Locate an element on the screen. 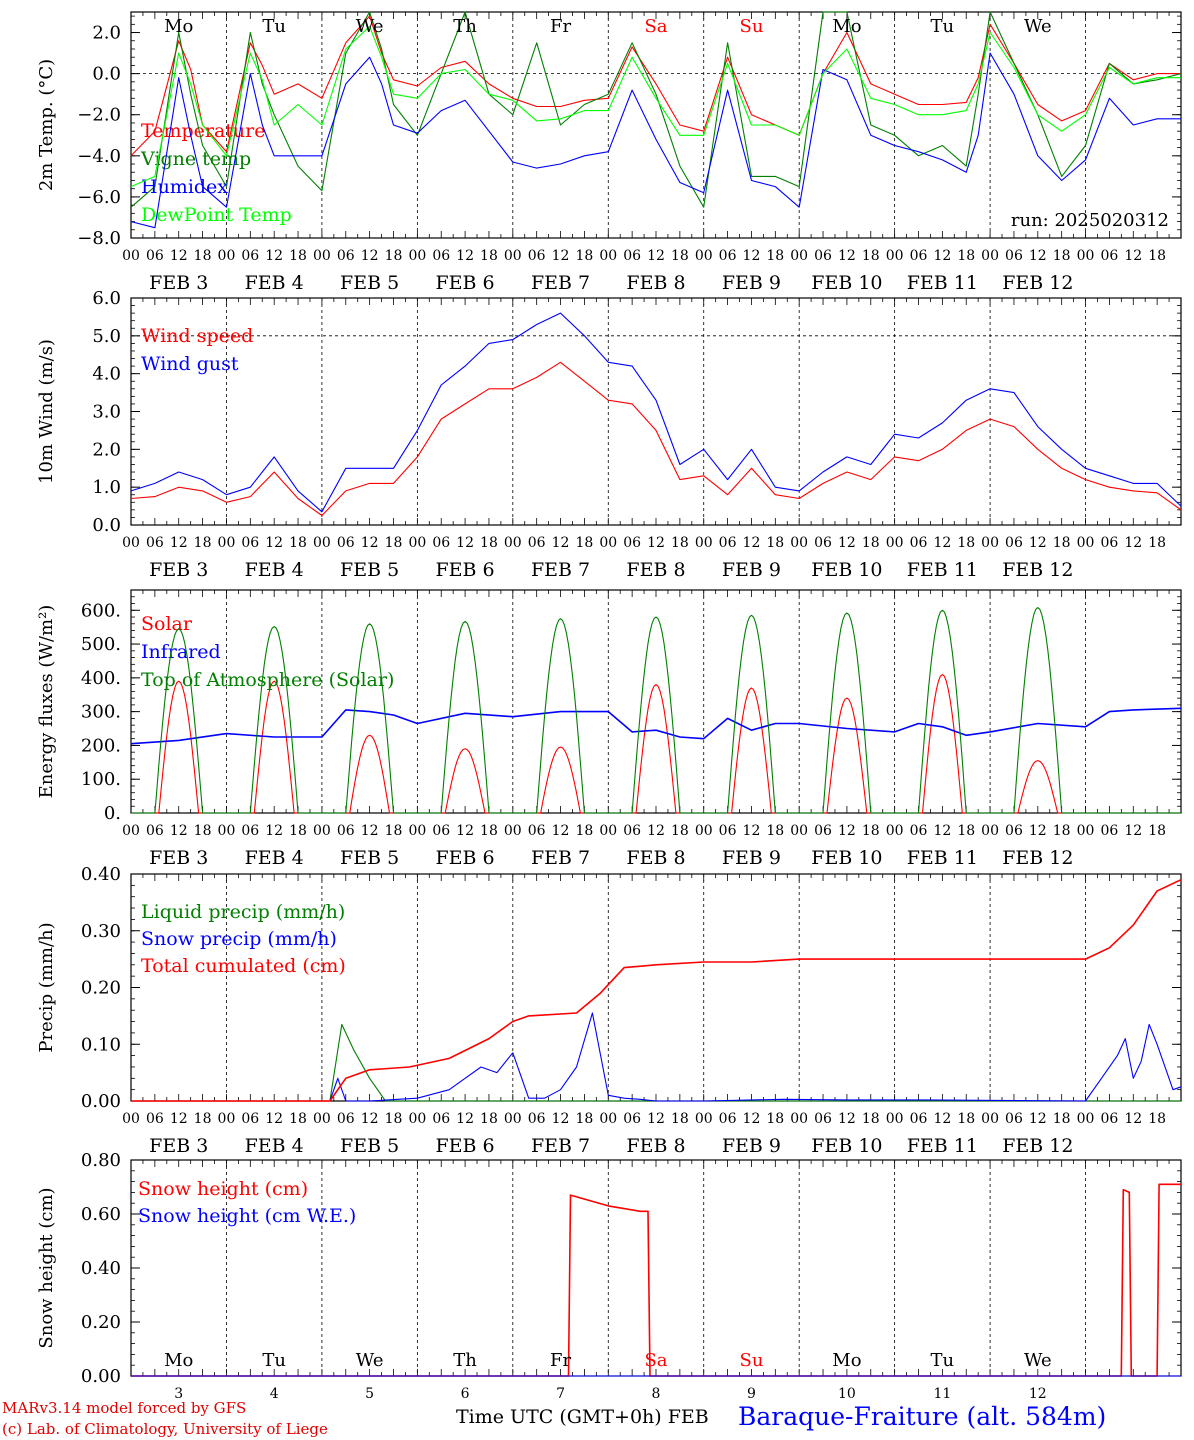 Image resolution: width=1194 pixels, height=1440 pixels. date-label: FEB 12 is located at coordinates (1037, 570).